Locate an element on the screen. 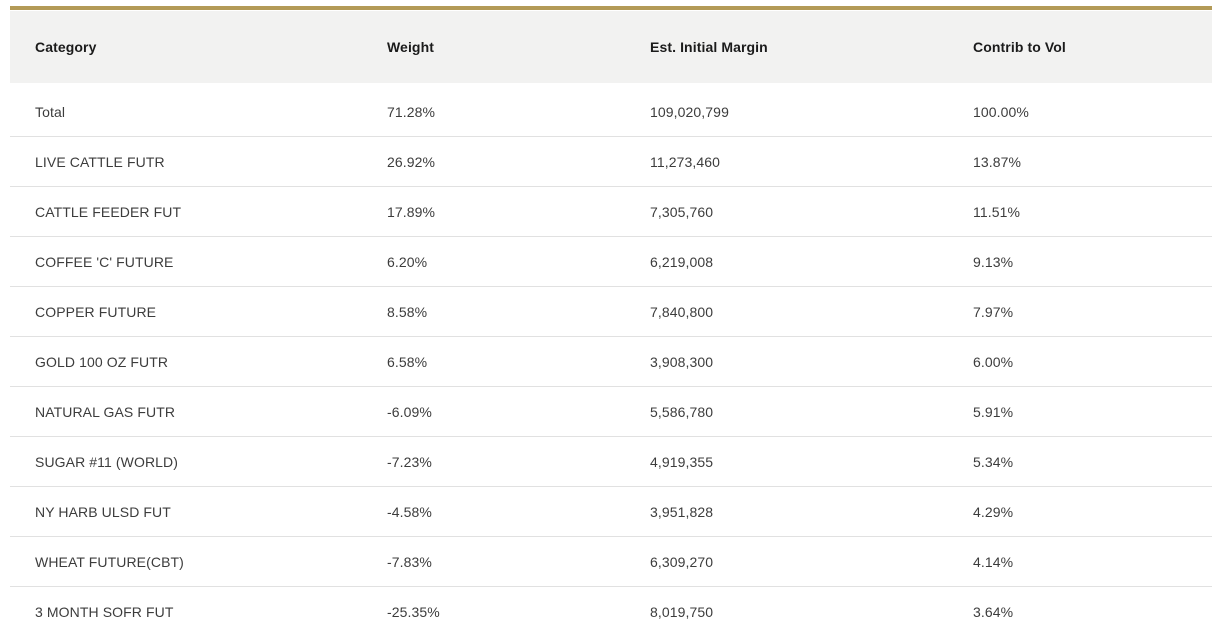 This screenshot has width=1227, height=637. table-row: NY HARB ULSD FUT -4.58% 3,951,828 4.29% is located at coordinates (611, 512).